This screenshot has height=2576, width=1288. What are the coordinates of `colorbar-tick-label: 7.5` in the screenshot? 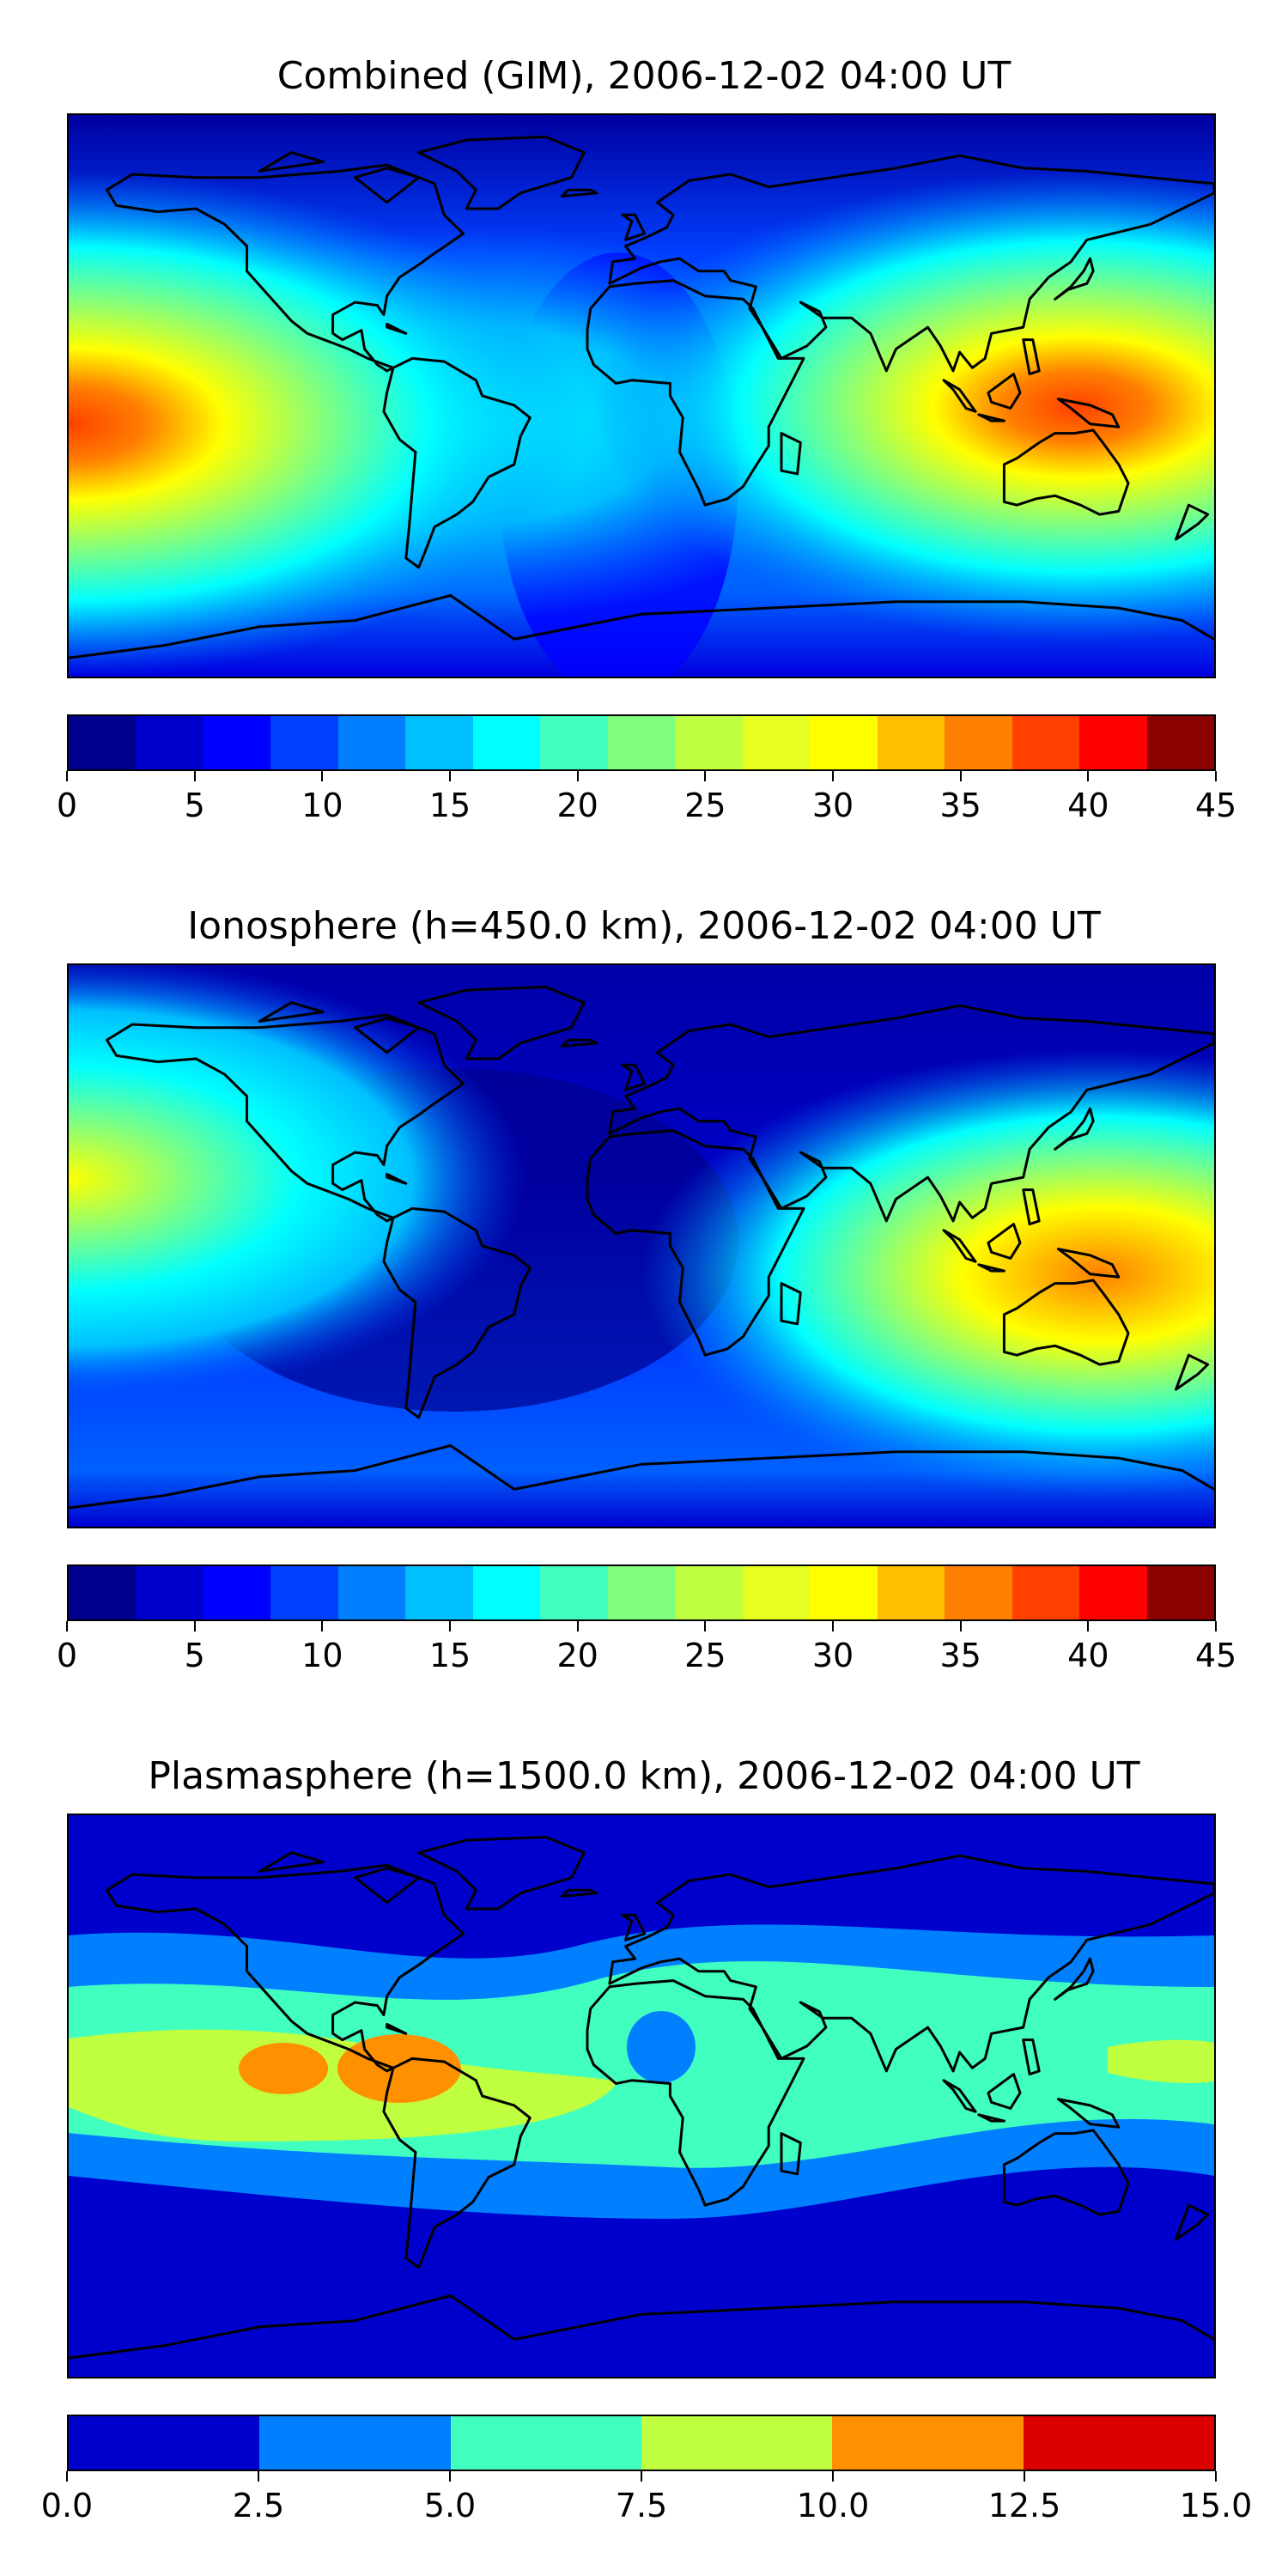 It's located at (641, 2506).